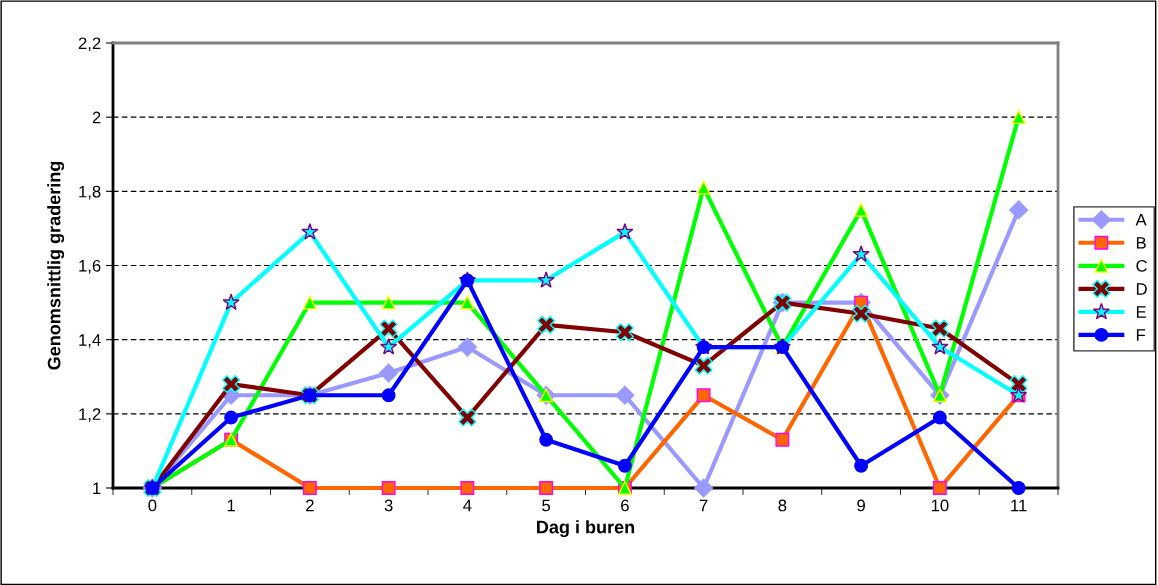  What do you see at coordinates (89, 44) in the screenshot?
I see `y-tick-label: 2,2` at bounding box center [89, 44].